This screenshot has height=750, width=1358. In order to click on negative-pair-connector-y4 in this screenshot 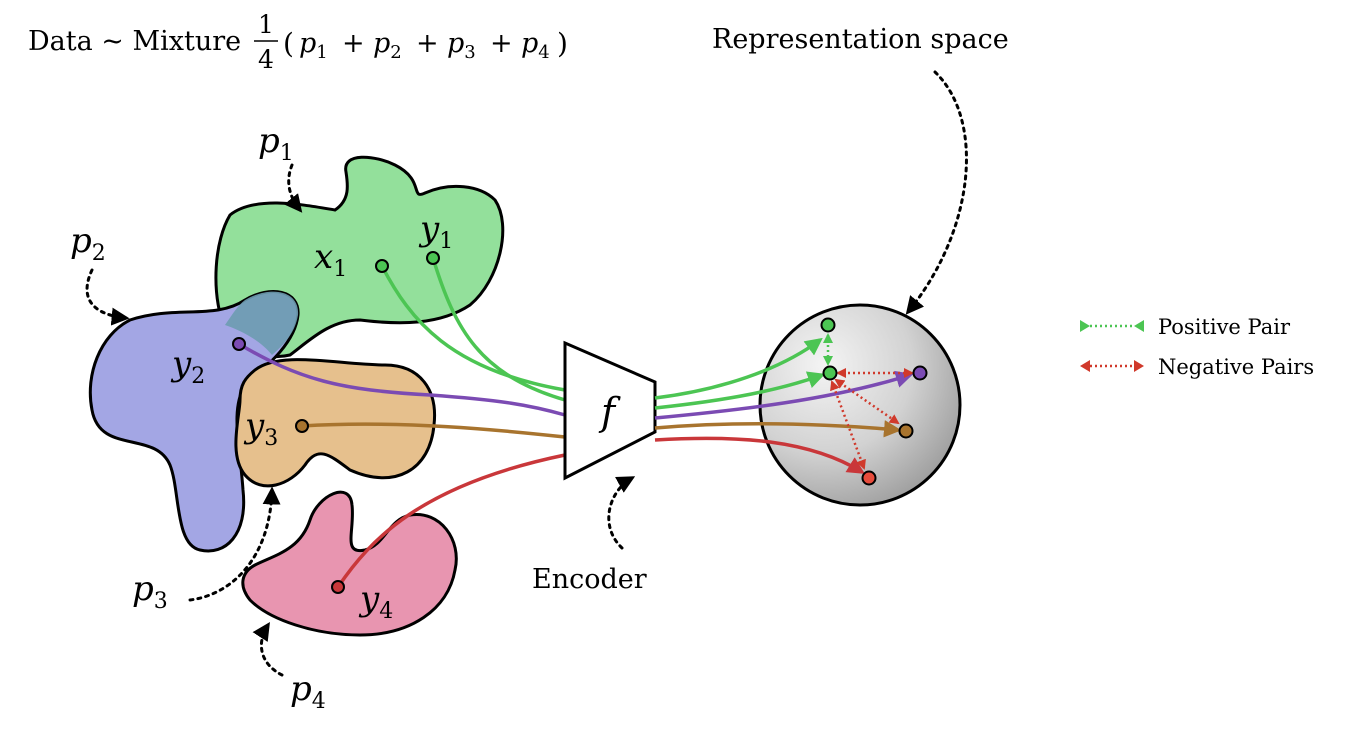, I will do `click(848, 425)`.